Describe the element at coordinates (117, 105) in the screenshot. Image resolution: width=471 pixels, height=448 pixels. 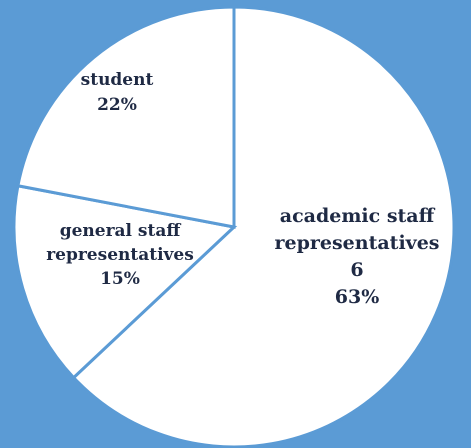
I see `slice-label-line: 22%` at that location.